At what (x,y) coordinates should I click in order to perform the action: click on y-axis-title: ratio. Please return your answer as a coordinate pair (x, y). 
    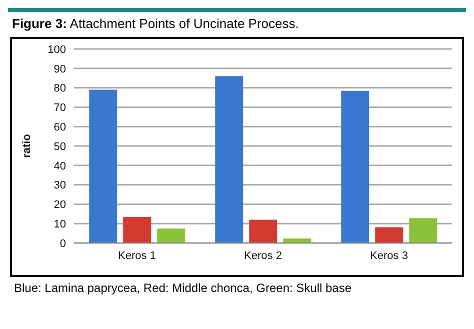
    Looking at the image, I should click on (26, 146).